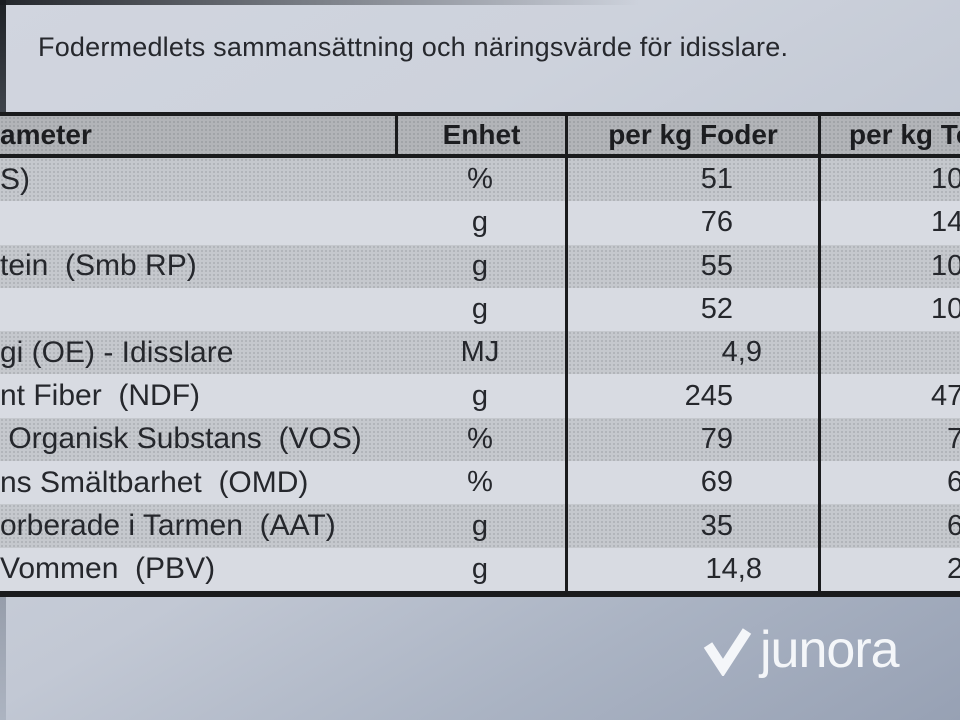 The width and height of the screenshot is (960, 720). I want to click on table-row: nt Fiber (NDF) g 245 47, so click(480, 396).